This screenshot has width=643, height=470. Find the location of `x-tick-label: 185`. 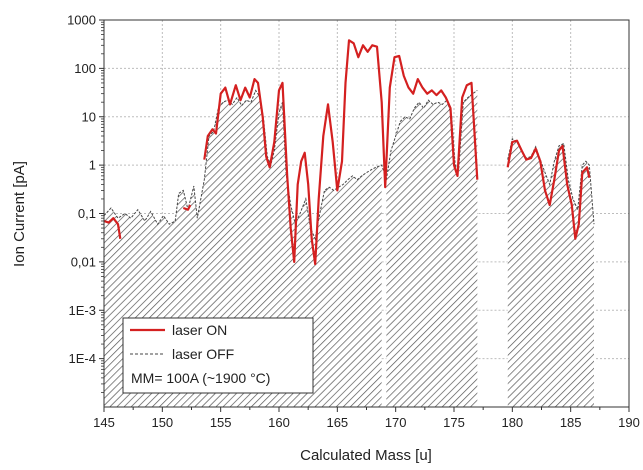

x-tick-label: 185 is located at coordinates (571, 422).